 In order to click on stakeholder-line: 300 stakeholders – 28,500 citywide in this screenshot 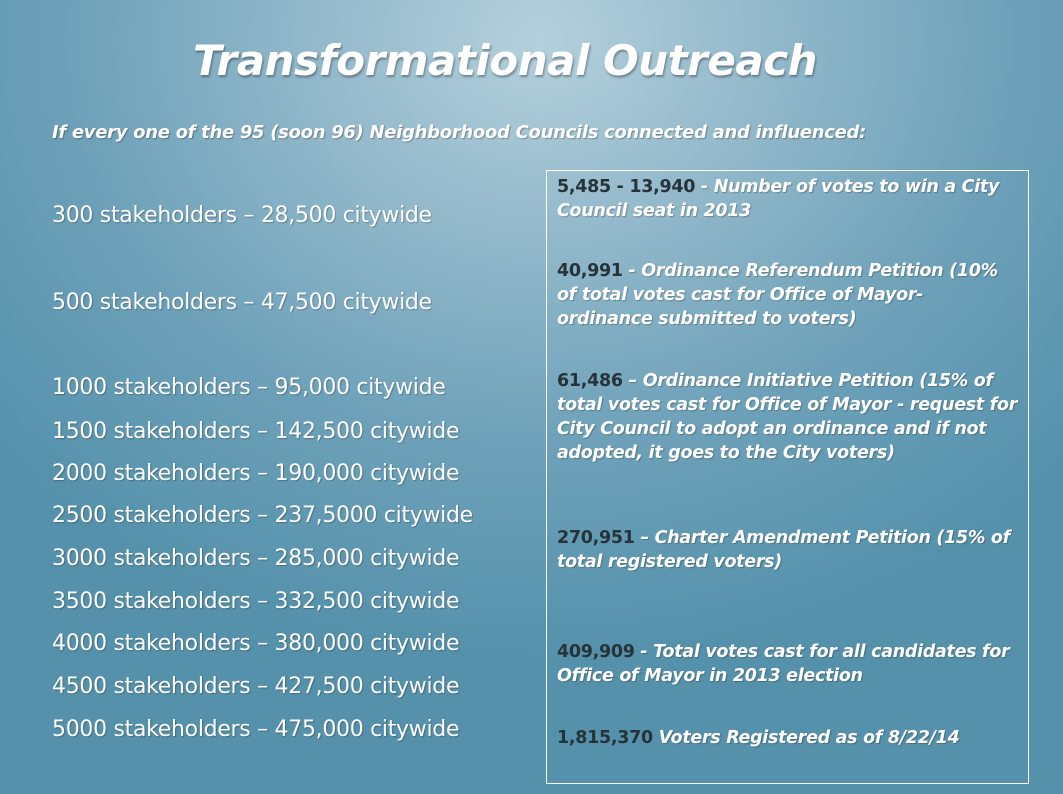, I will do `click(242, 215)`.